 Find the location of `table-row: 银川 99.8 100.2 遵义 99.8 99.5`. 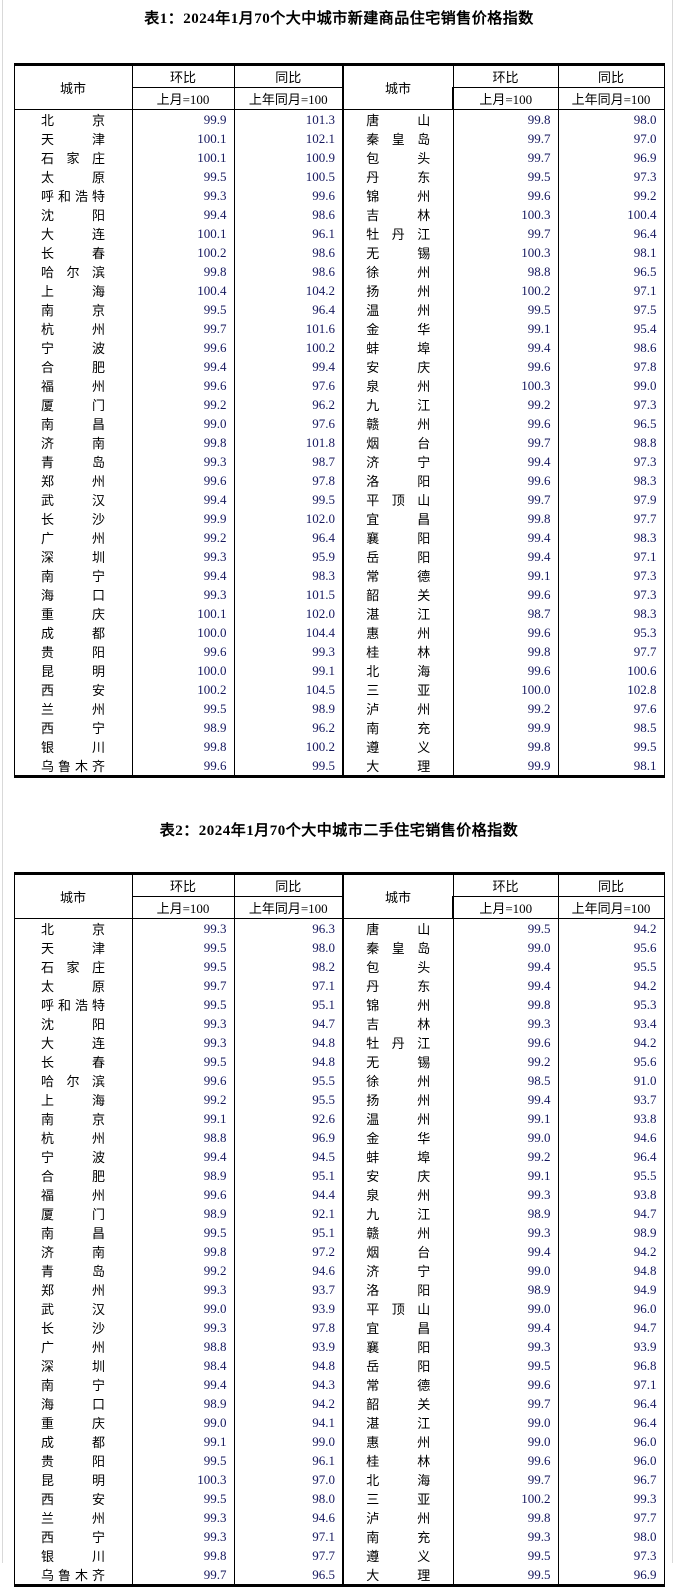

table-row: 银川 99.8 100.2 遵义 99.8 99.5 is located at coordinates (339, 746).